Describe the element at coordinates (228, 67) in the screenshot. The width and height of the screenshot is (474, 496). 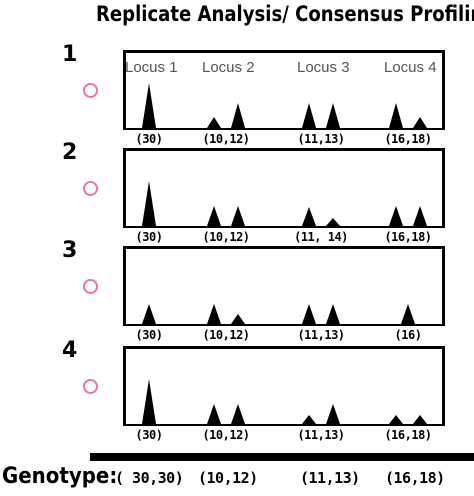
I see `locus-label: Locus 2` at that location.